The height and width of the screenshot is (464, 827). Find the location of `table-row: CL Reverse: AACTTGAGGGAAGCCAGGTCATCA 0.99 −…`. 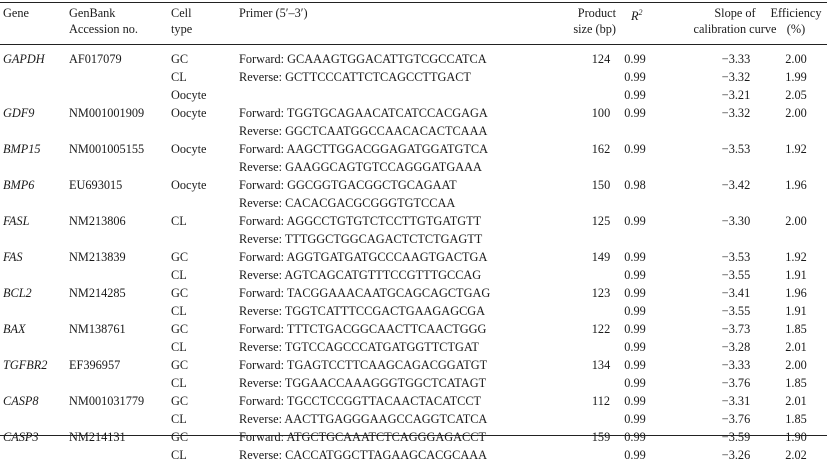

table-row: CL Reverse: AACTTGAGGGAAGCCAGGTCATCA 0.99 −… is located at coordinates (413, 419).